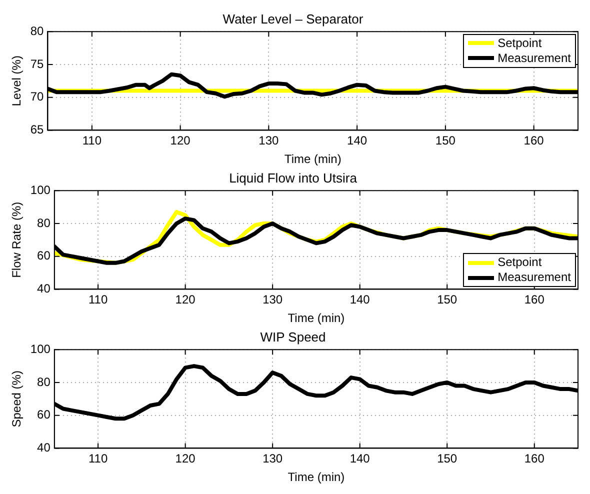 The width and height of the screenshot is (590, 494). I want to click on y-axis-title: Speed (%), so click(17, 399).